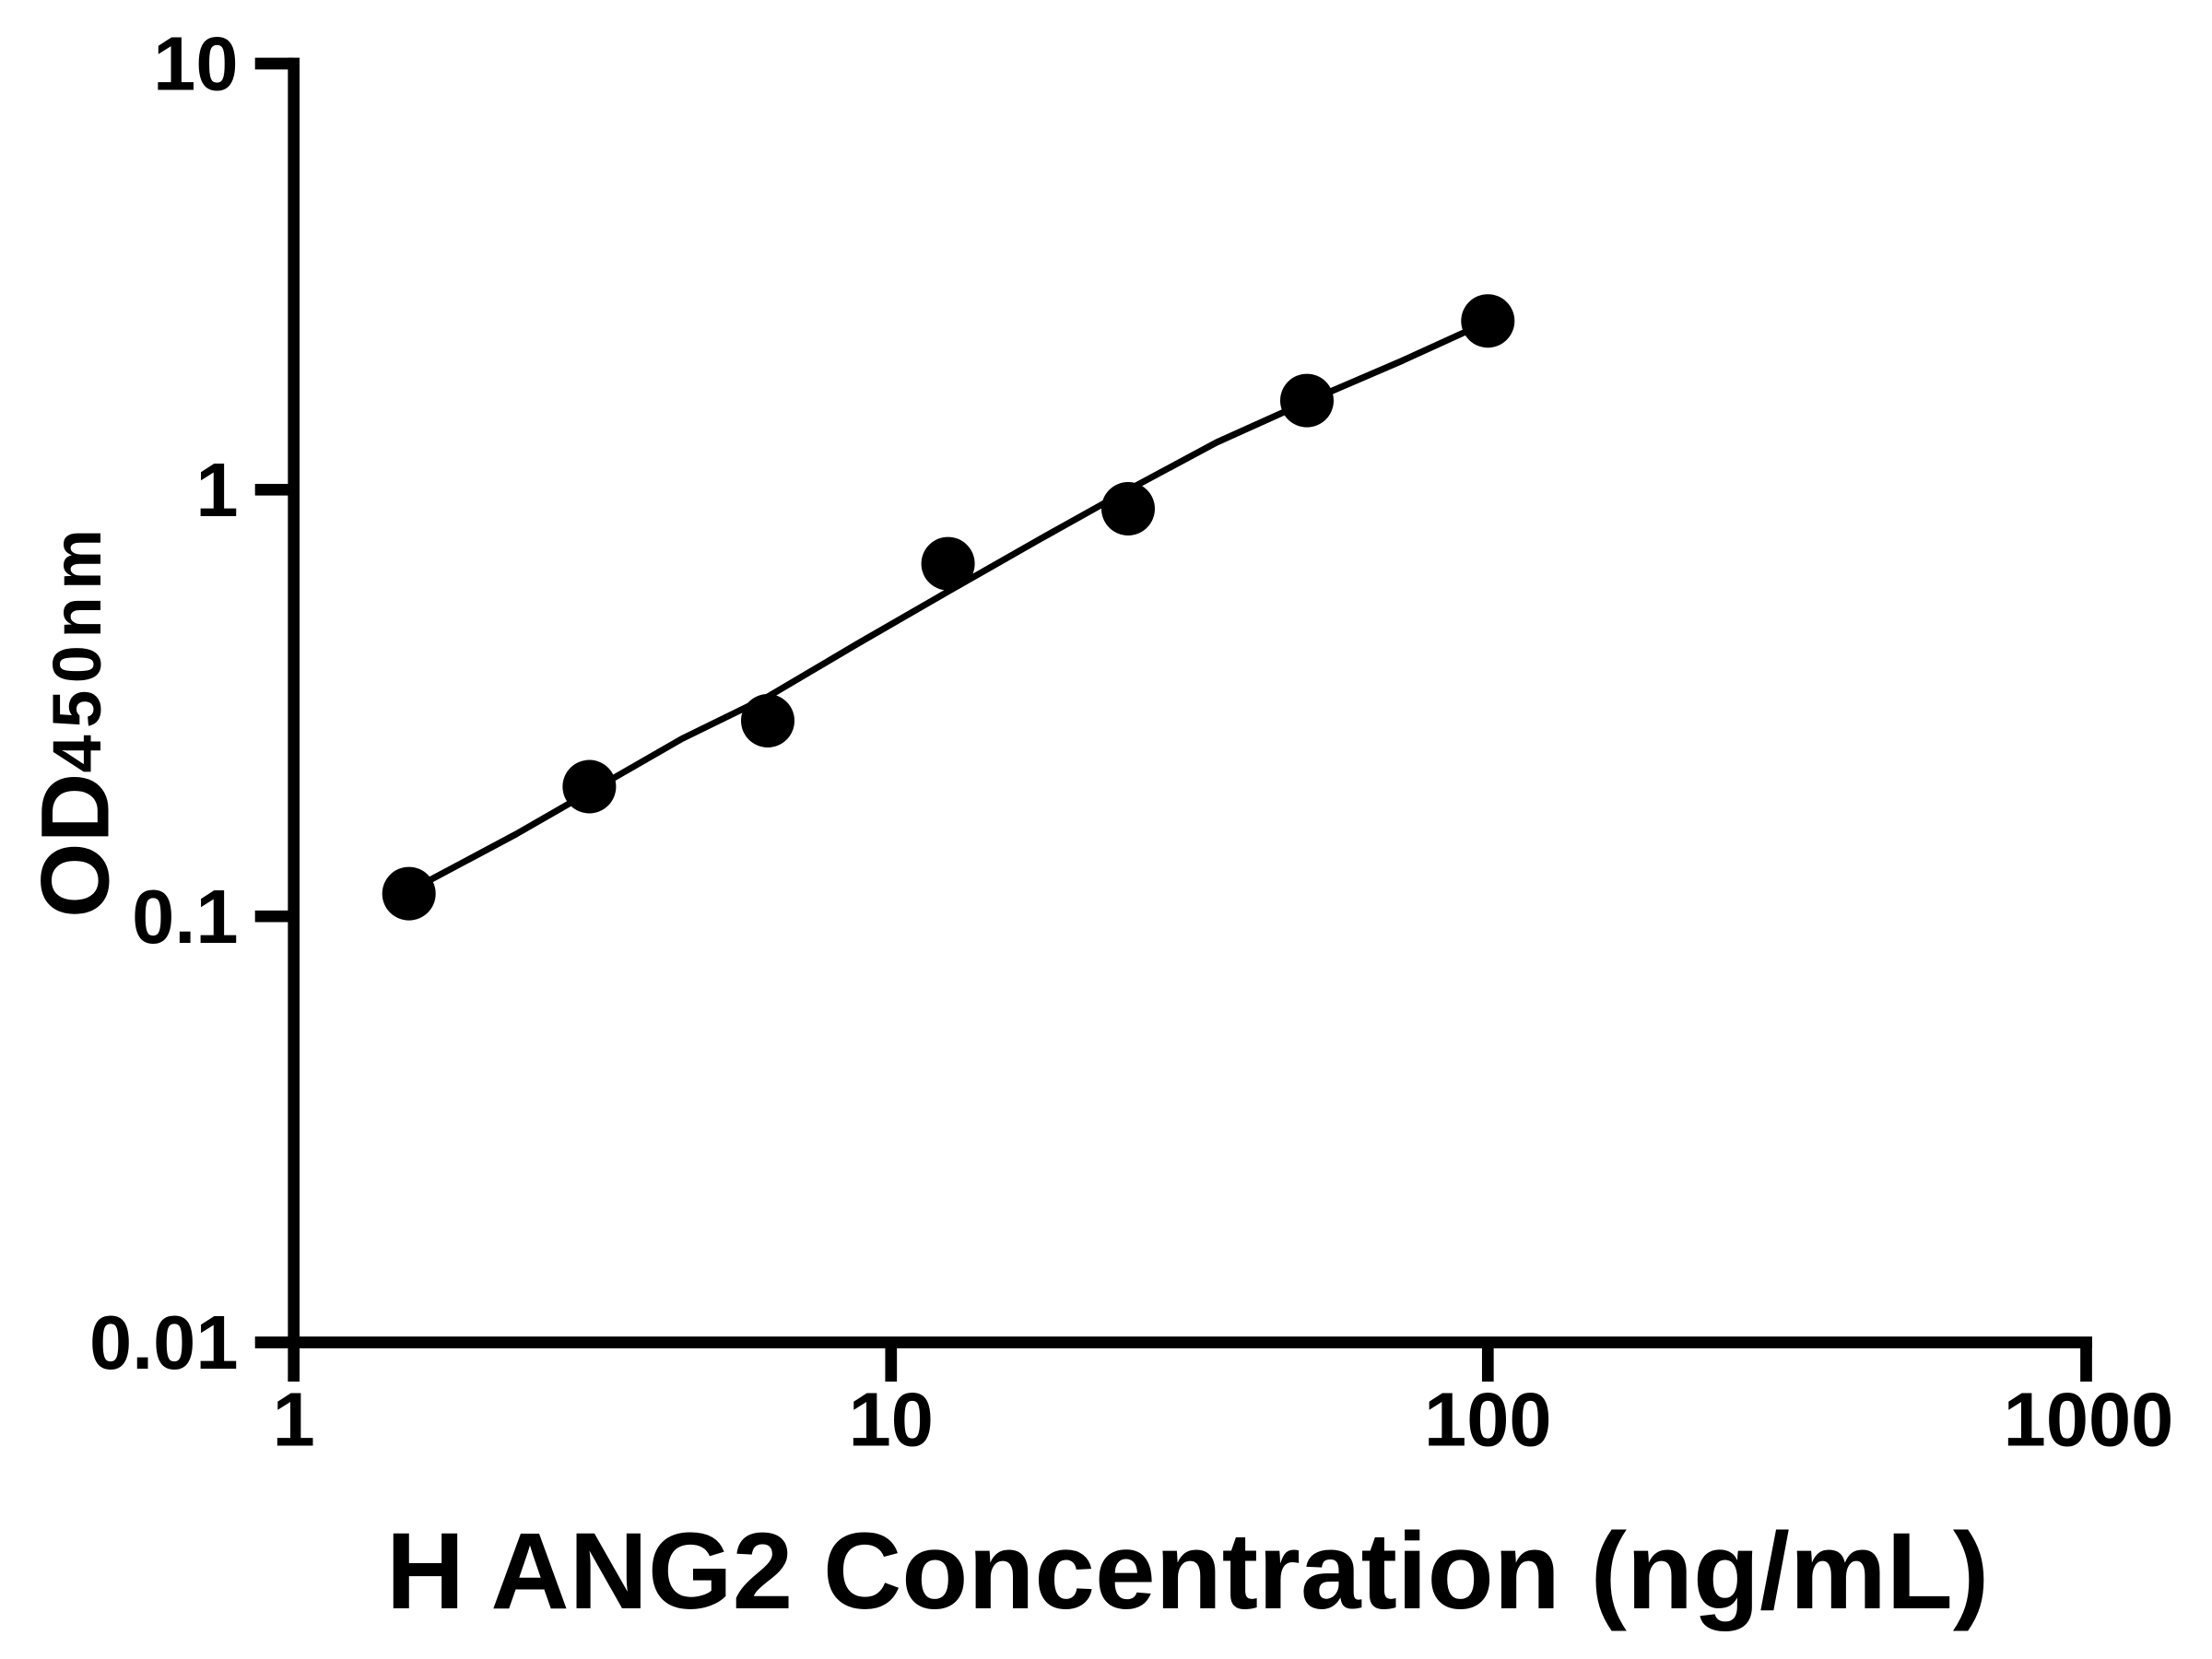 The image size is (2212, 1659). Describe the element at coordinates (76, 720) in the screenshot. I see `svg-text: OD450nm` at that location.